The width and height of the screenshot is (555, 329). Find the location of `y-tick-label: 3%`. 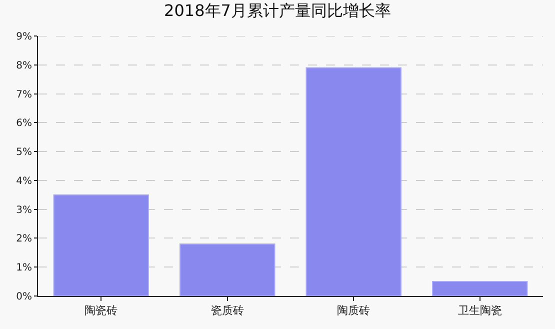

y-tick-label: 3% is located at coordinates (24, 210).